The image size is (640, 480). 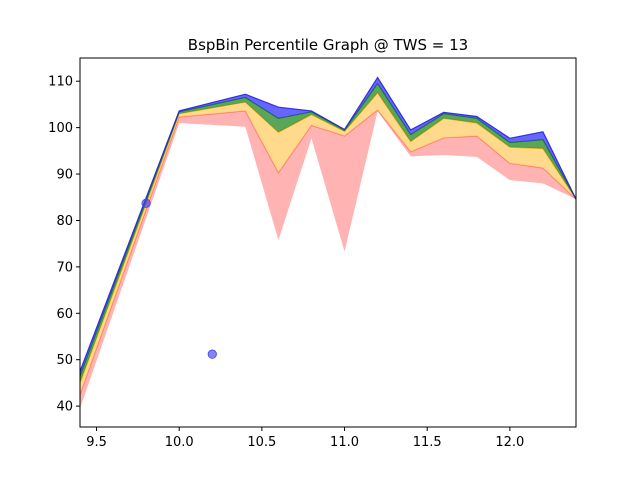 What do you see at coordinates (64, 175) in the screenshot?
I see `y-tick-label: 90` at bounding box center [64, 175].